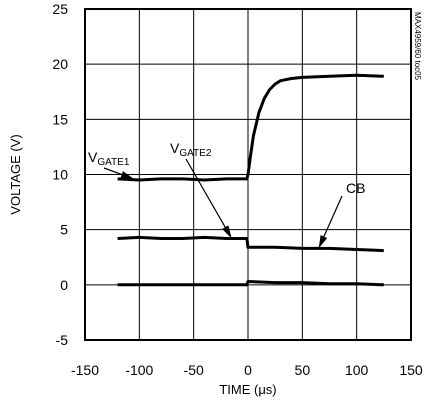 This screenshot has width=425, height=406. Describe the element at coordinates (85, 370) in the screenshot. I see `x-tick-label: -150` at that location.